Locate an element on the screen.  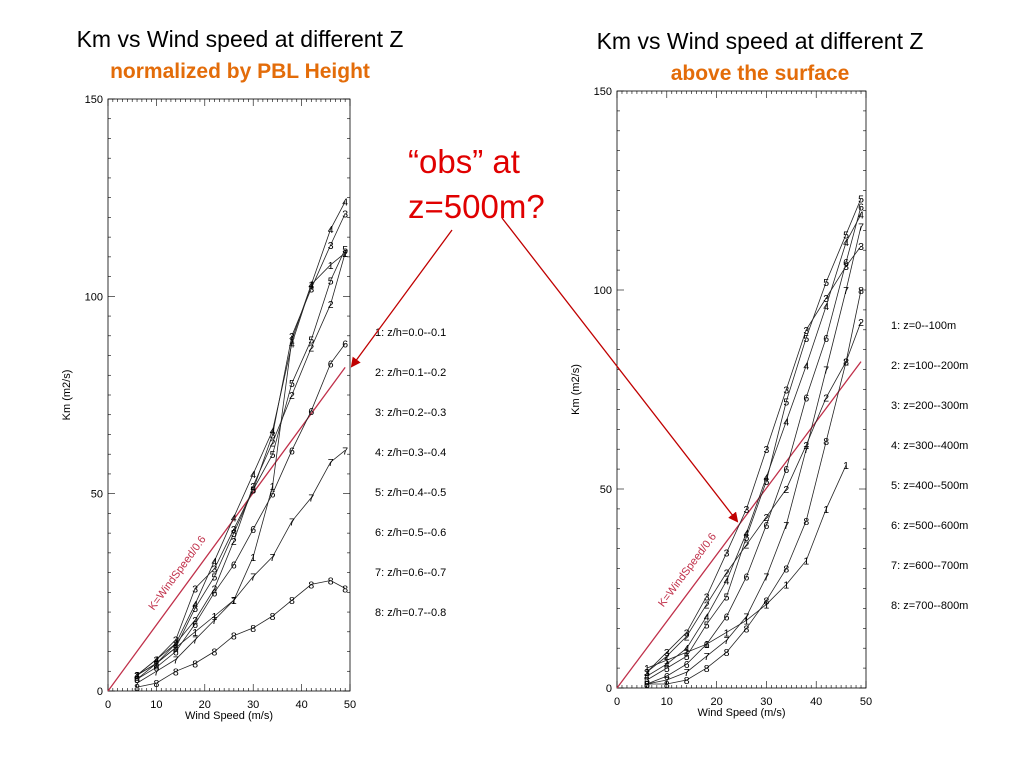
left-chart-subtitle: normalized by PBL Height is located at coordinates (240, 71).